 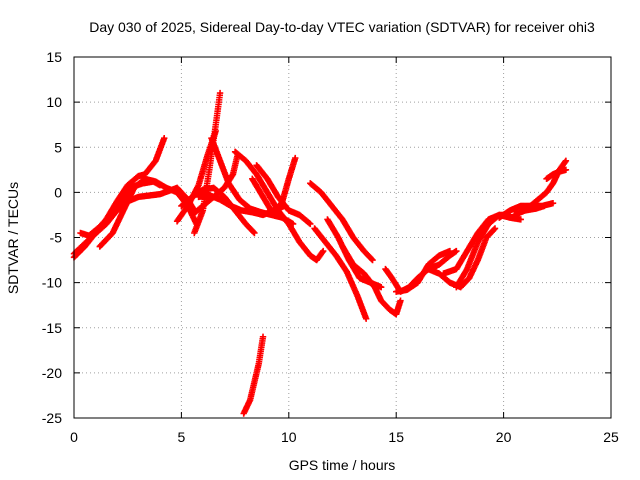 I want to click on y-axis-label: SDTVAR / TECUs, so click(x=13, y=238).